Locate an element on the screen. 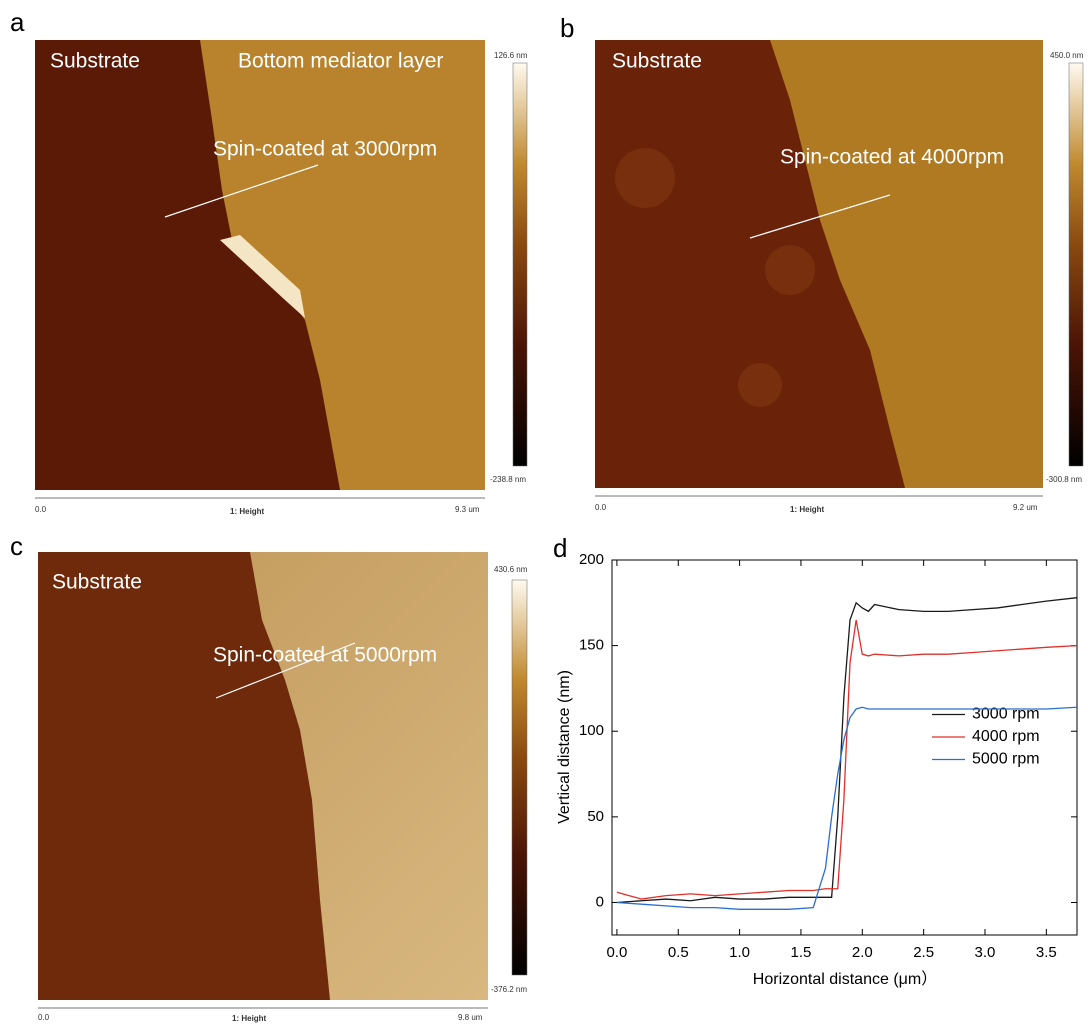  annotation: Spin-coated at 3000rpm is located at coordinates (325, 149).